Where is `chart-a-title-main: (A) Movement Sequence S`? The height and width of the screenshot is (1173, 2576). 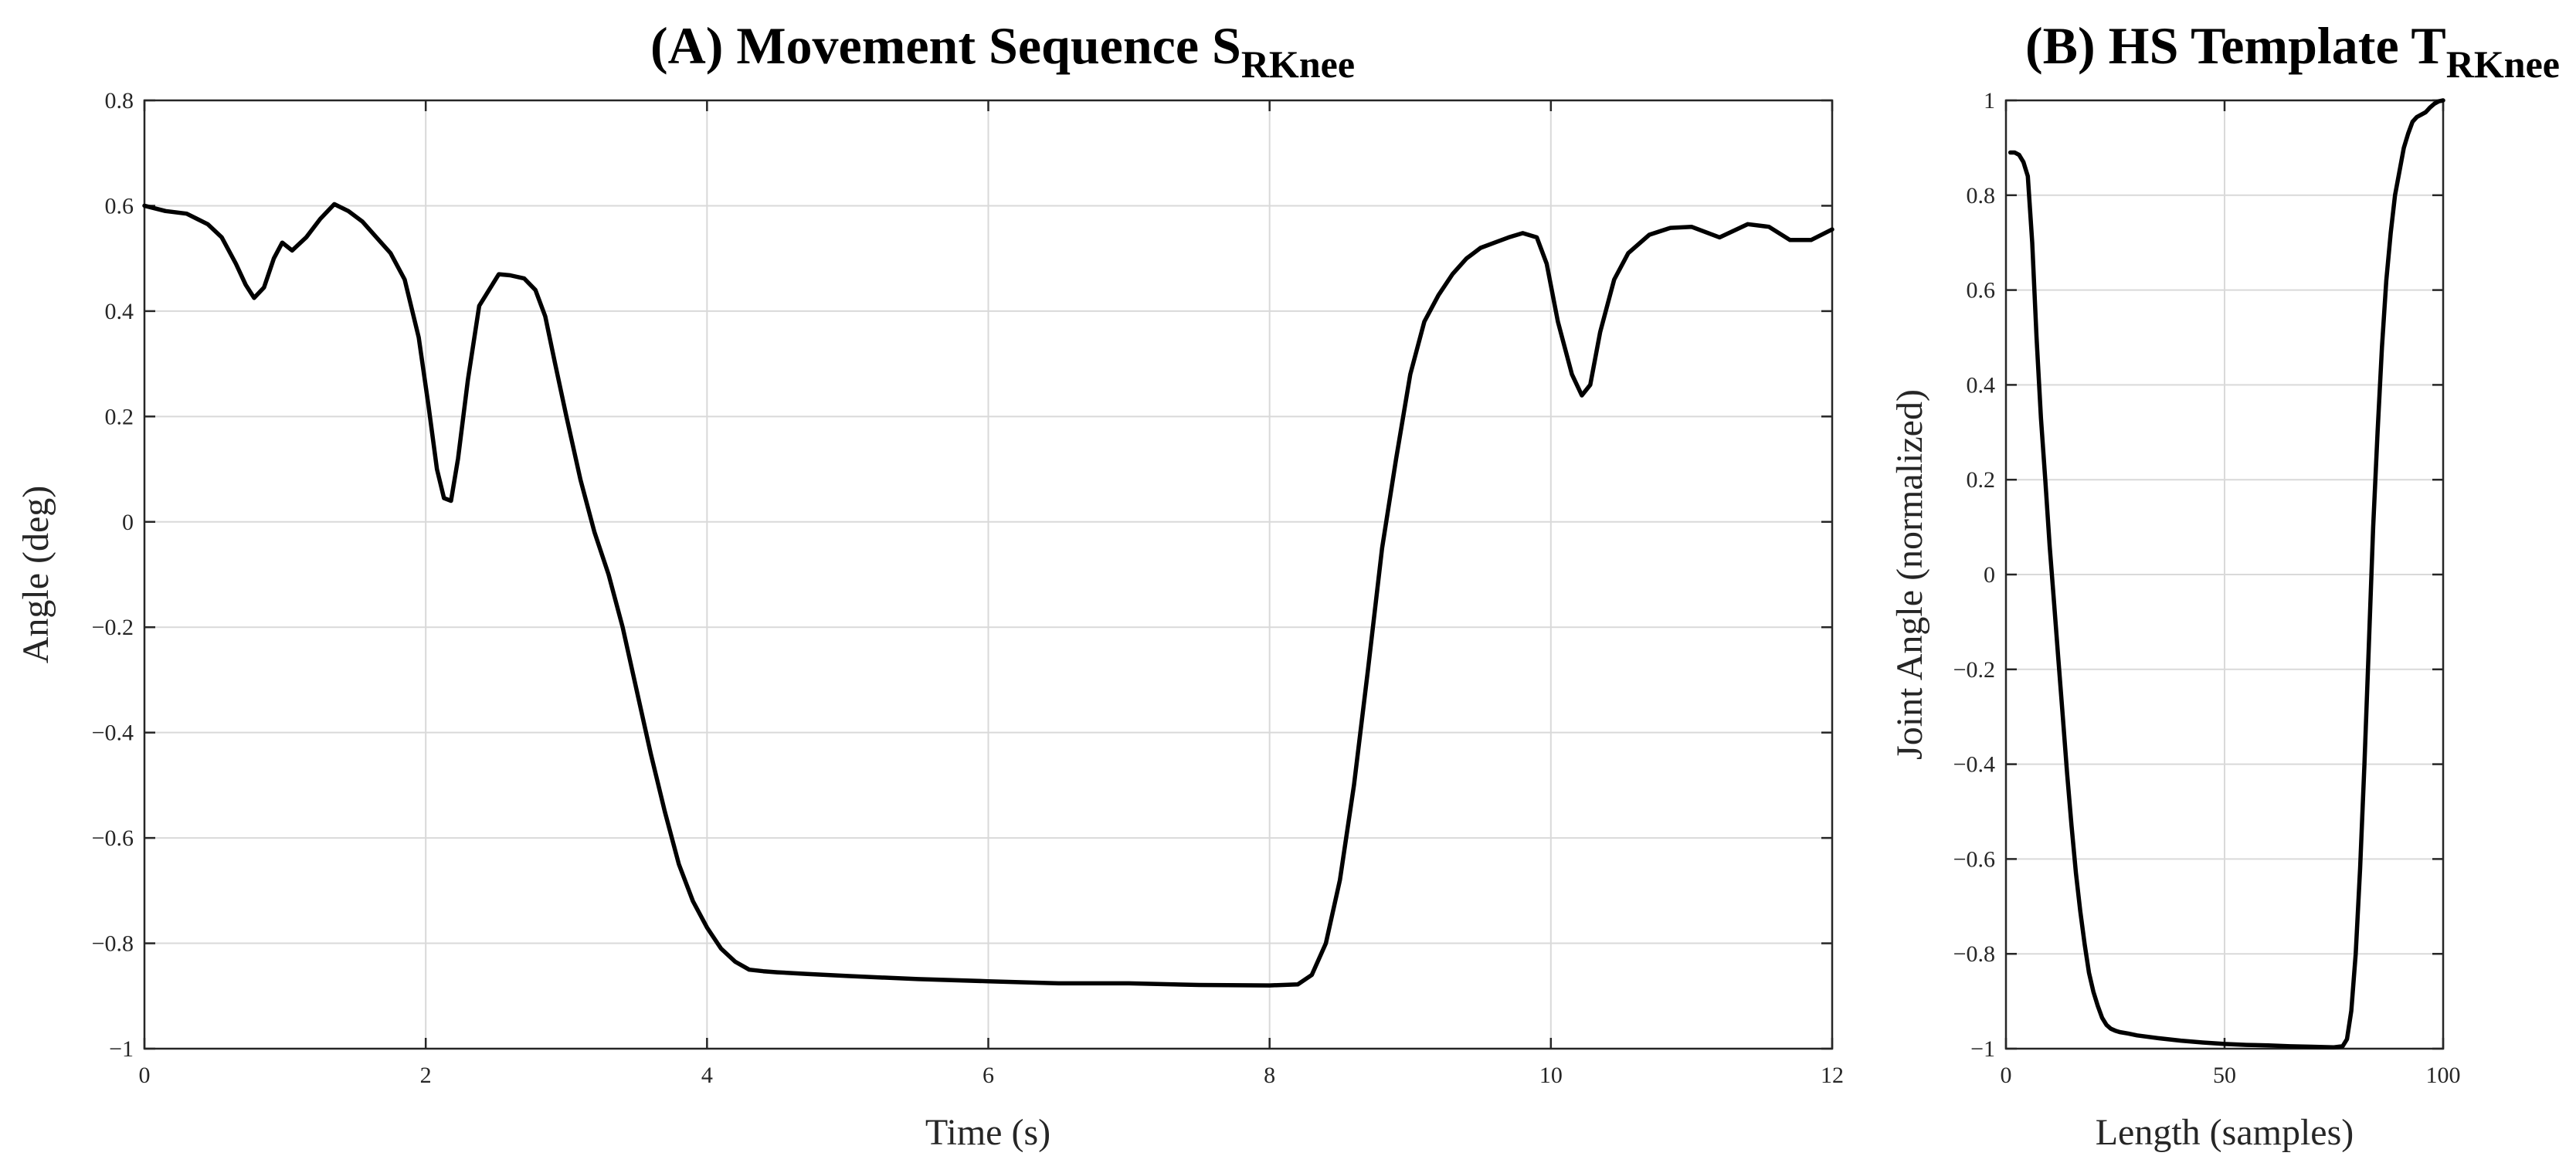 chart-a-title-main: (A) Movement Sequence S is located at coordinates (946, 45).